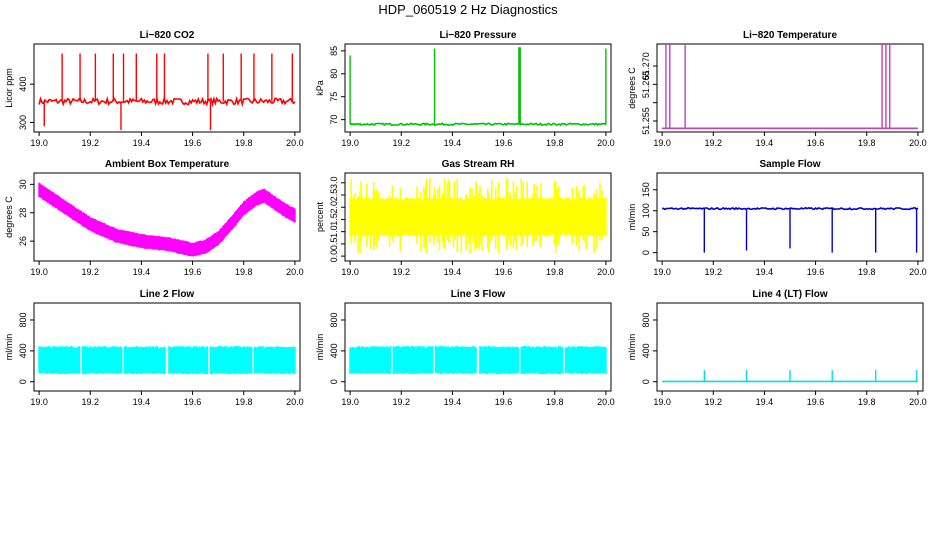 The width and height of the screenshot is (936, 540). What do you see at coordinates (334, 256) in the screenshot?
I see `rh-ytick-label: 0.0` at bounding box center [334, 256].